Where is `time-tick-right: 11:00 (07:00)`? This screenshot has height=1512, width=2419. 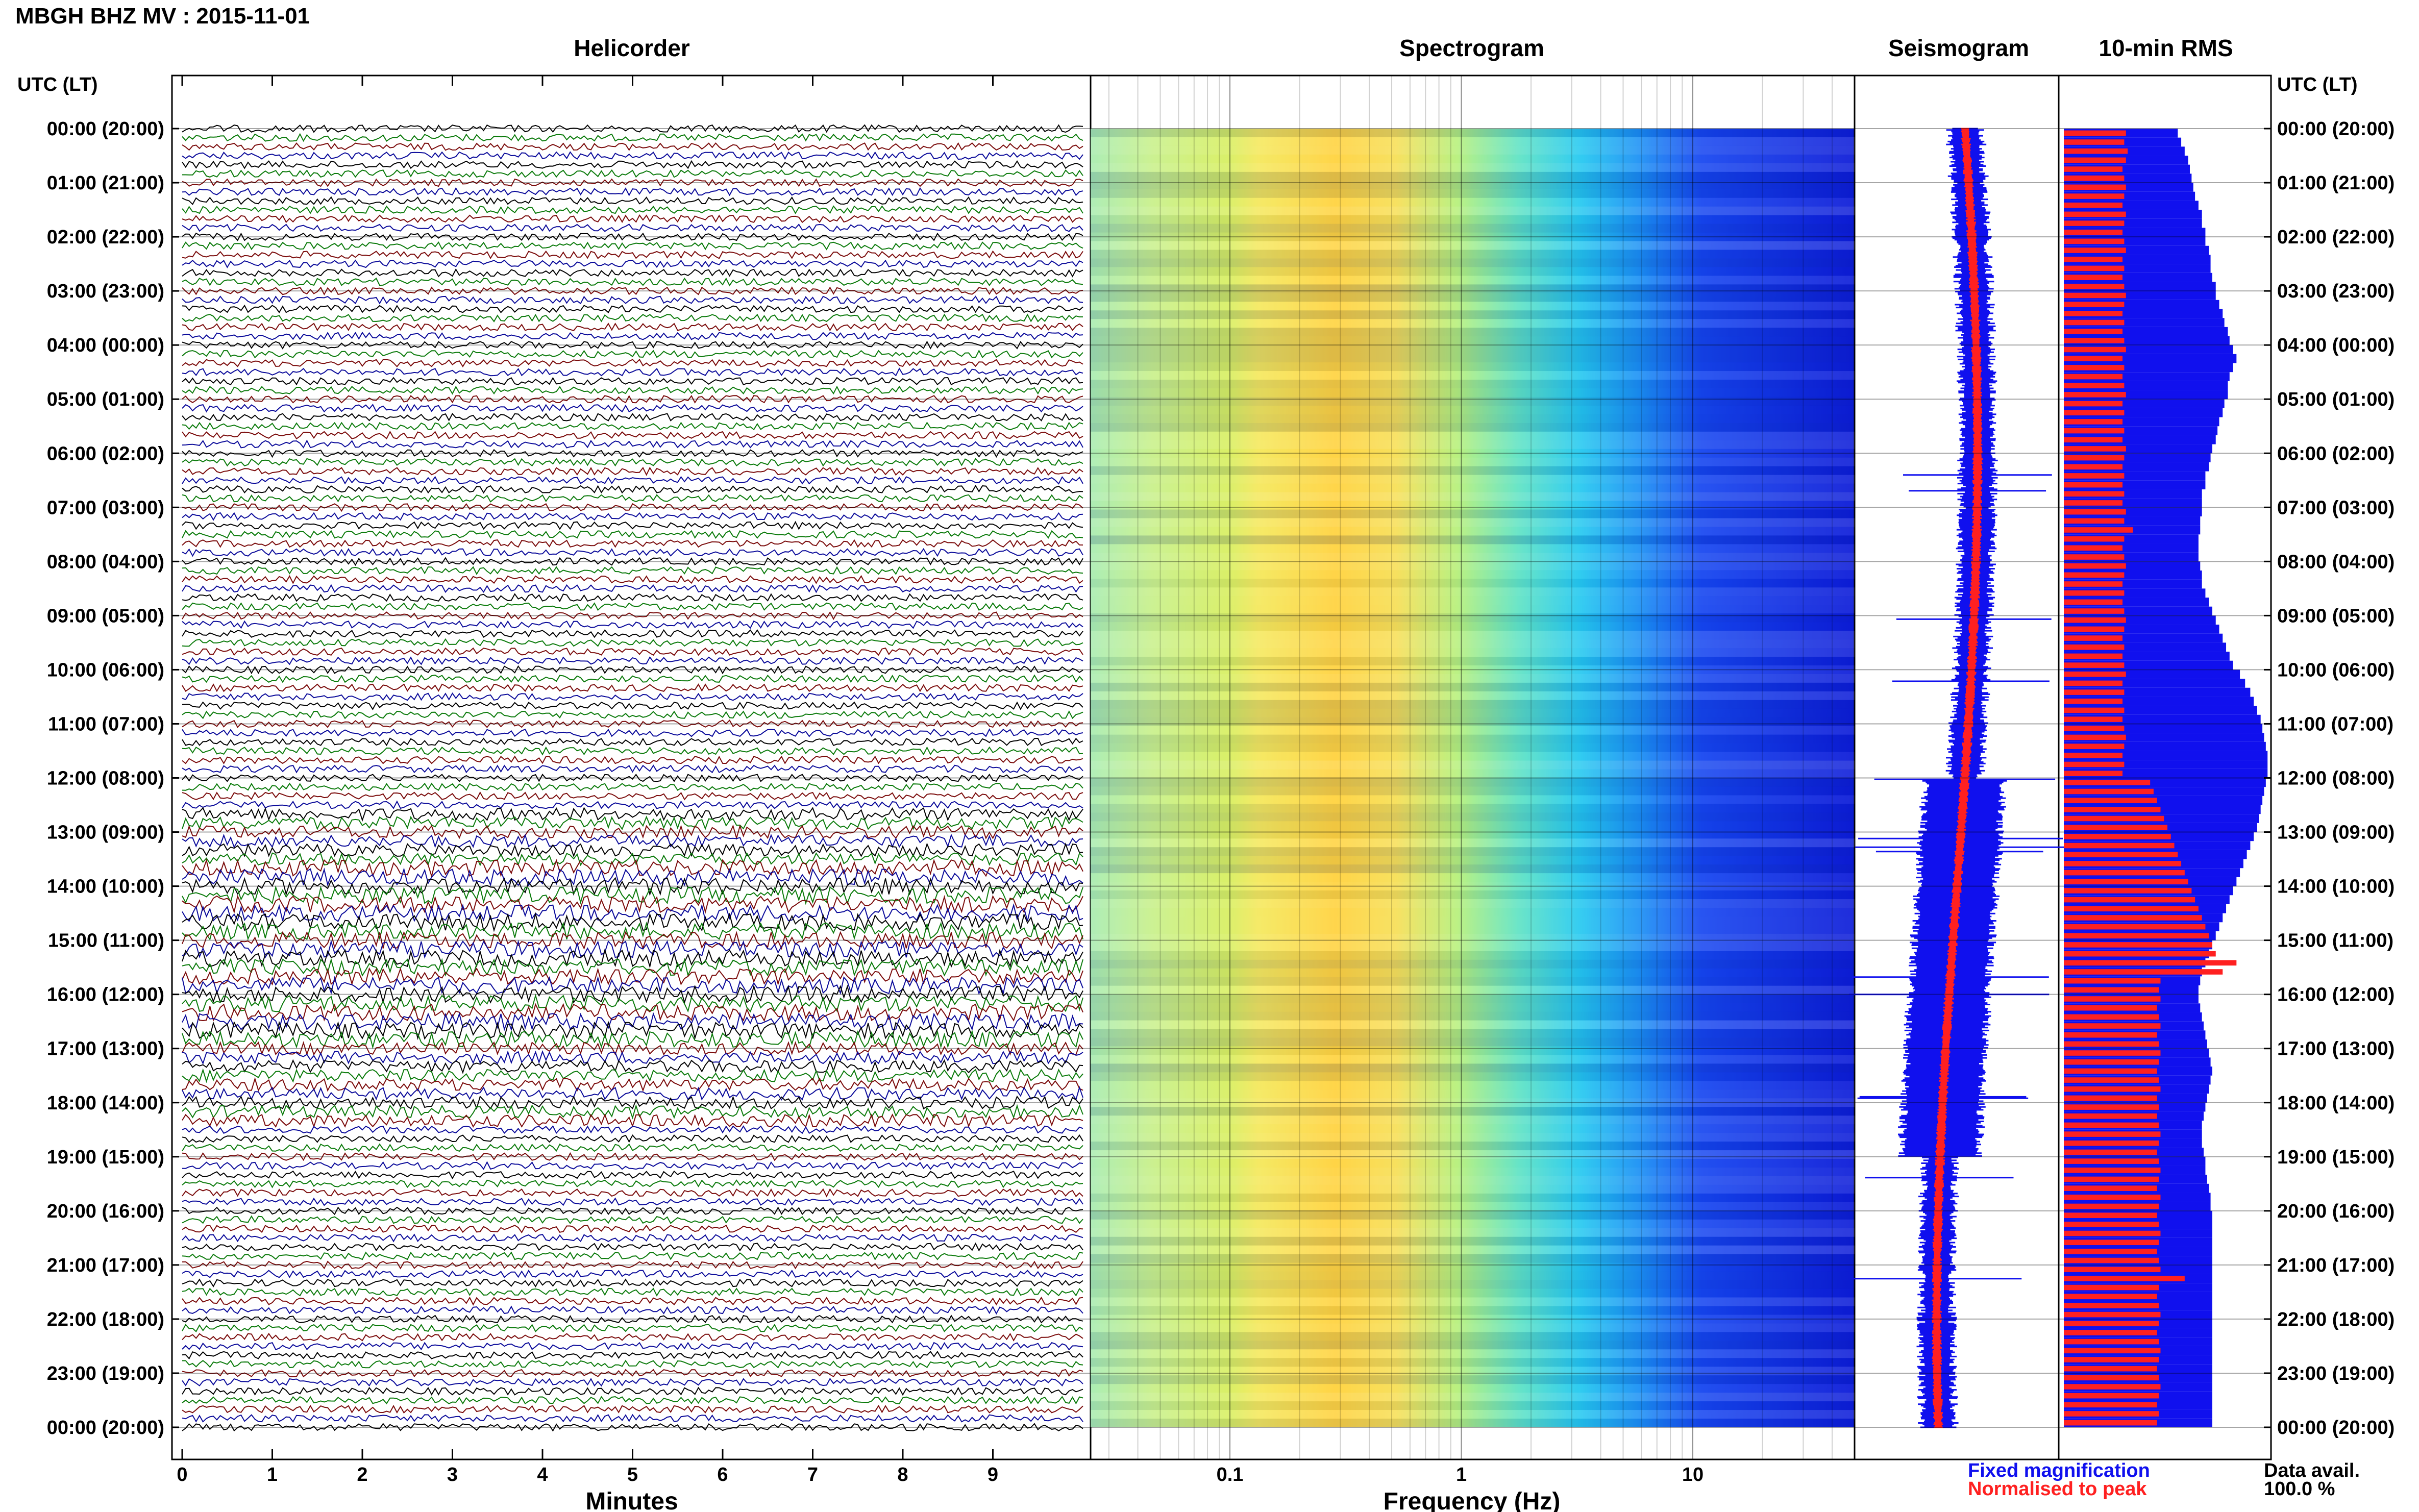 time-tick-right: 11:00 (07:00) is located at coordinates (2335, 724).